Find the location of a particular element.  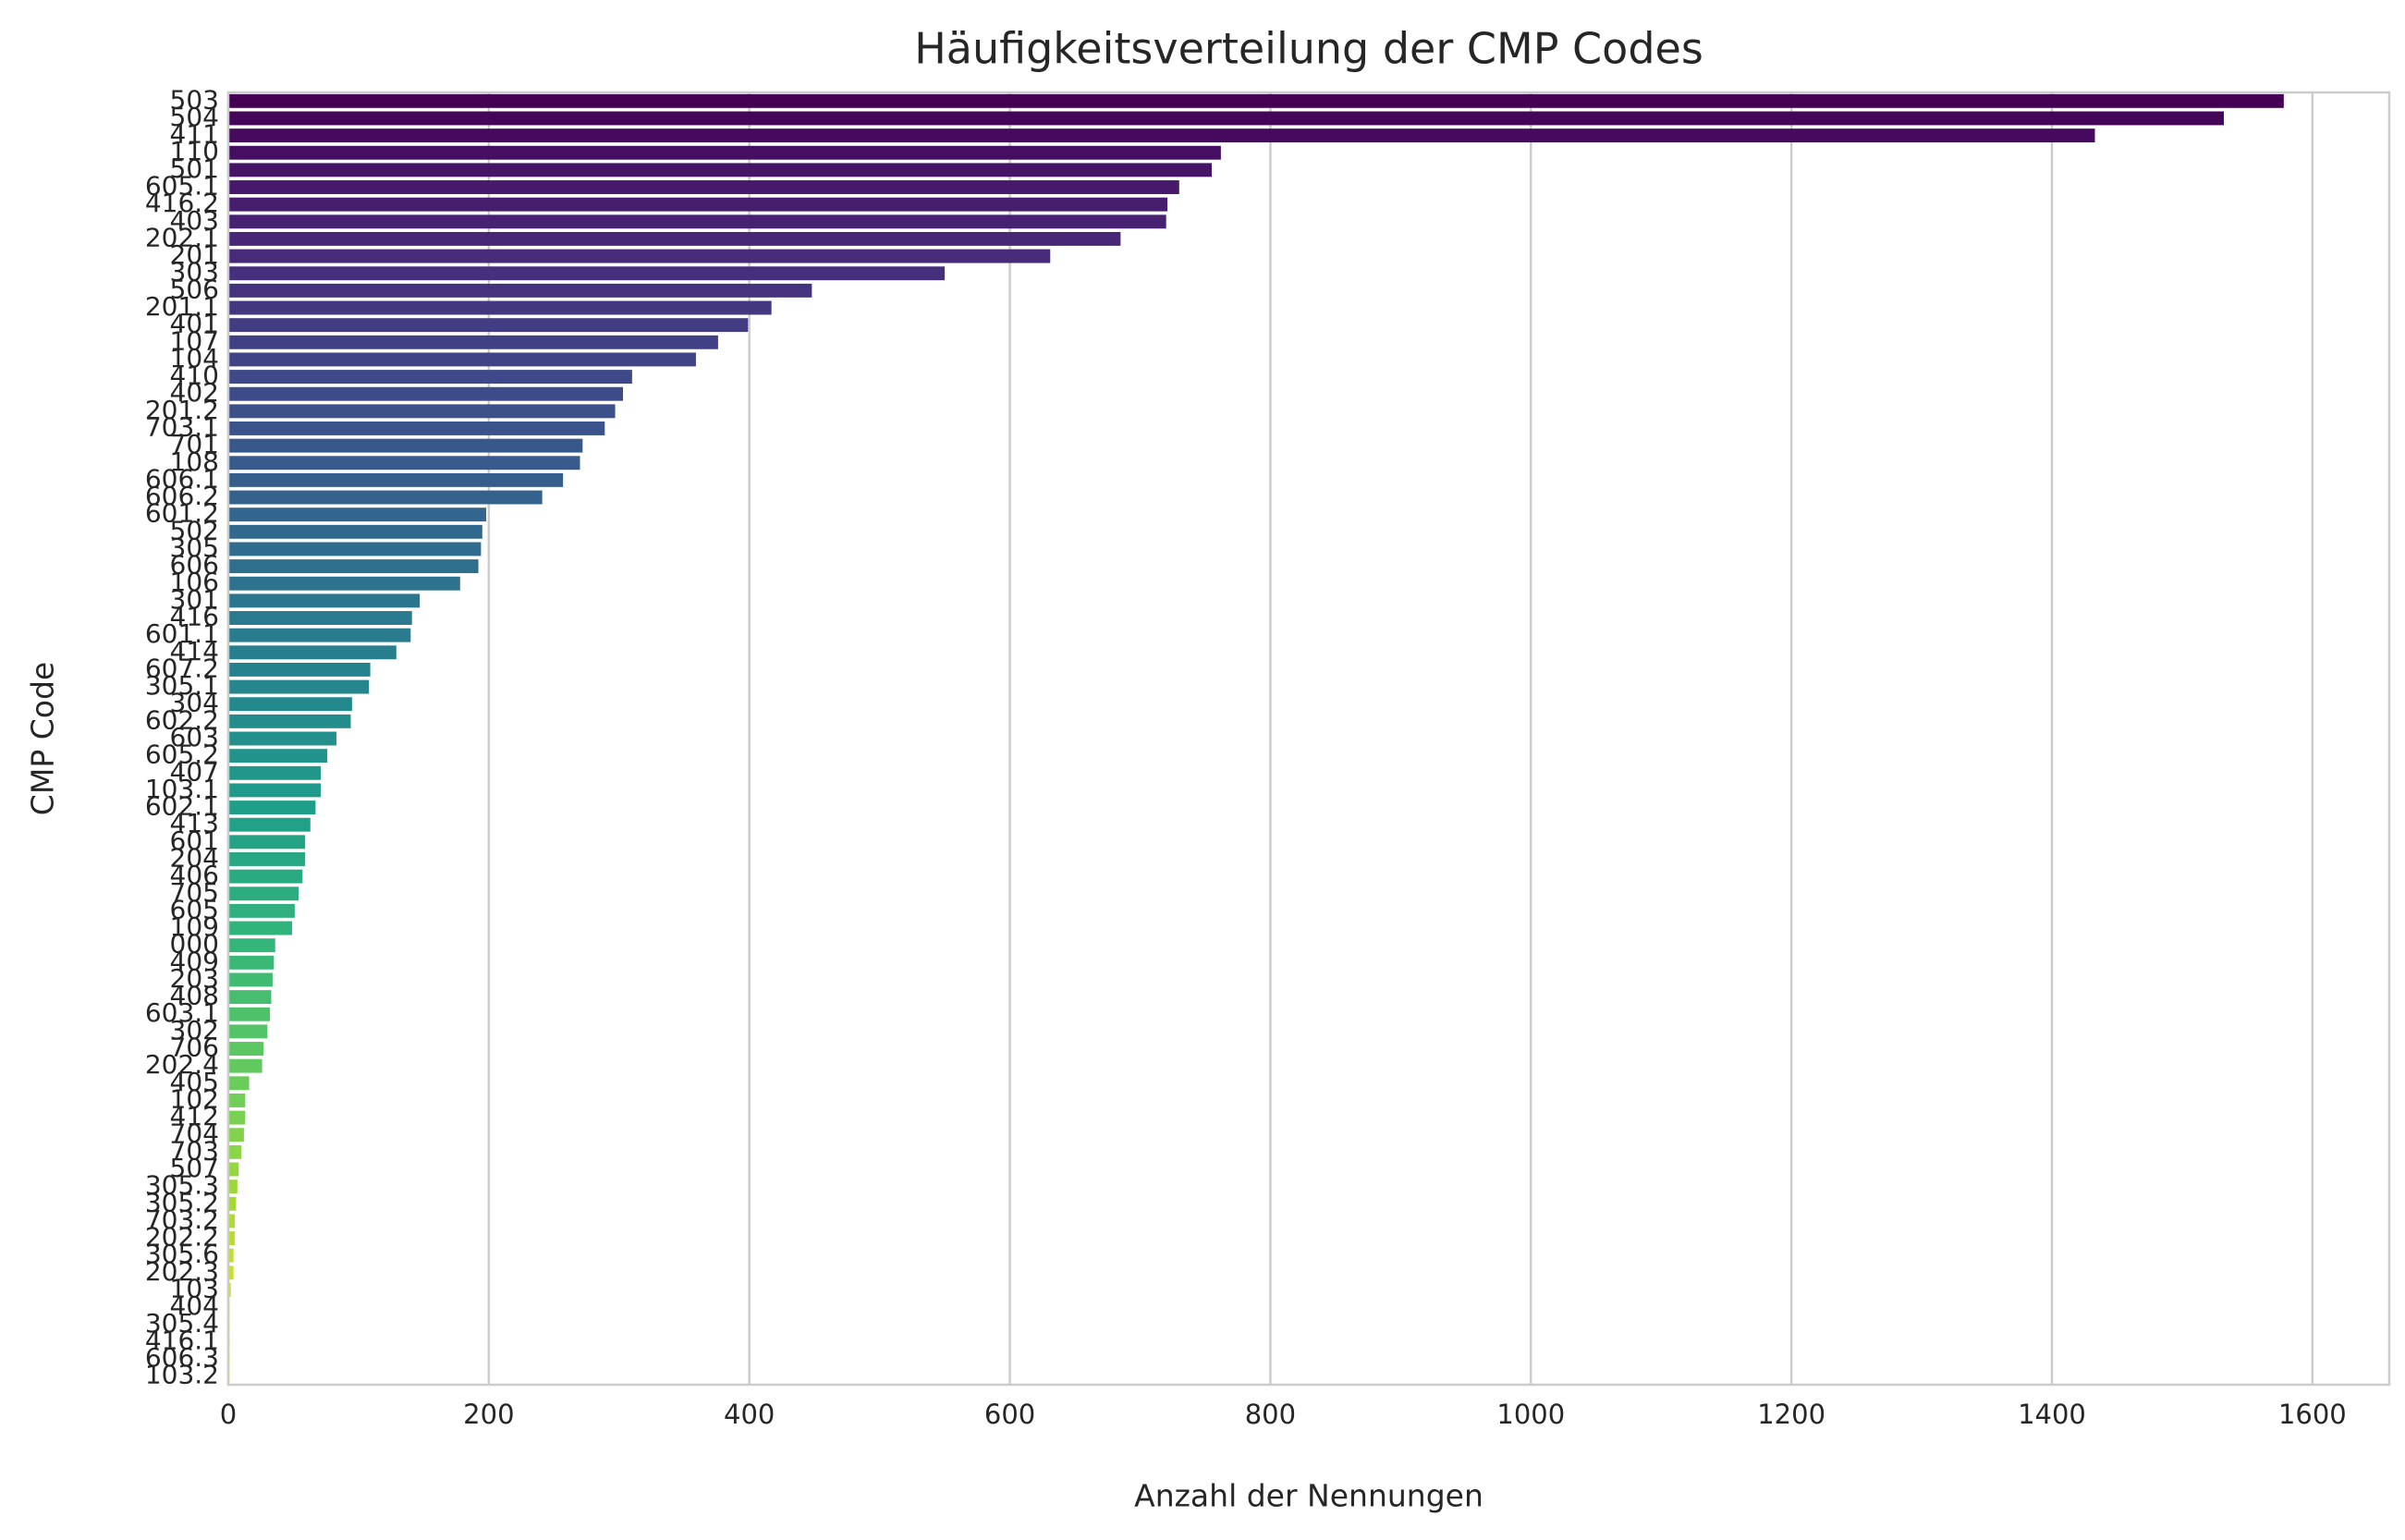

y-tick-label: 503 is located at coordinates (194, 99).